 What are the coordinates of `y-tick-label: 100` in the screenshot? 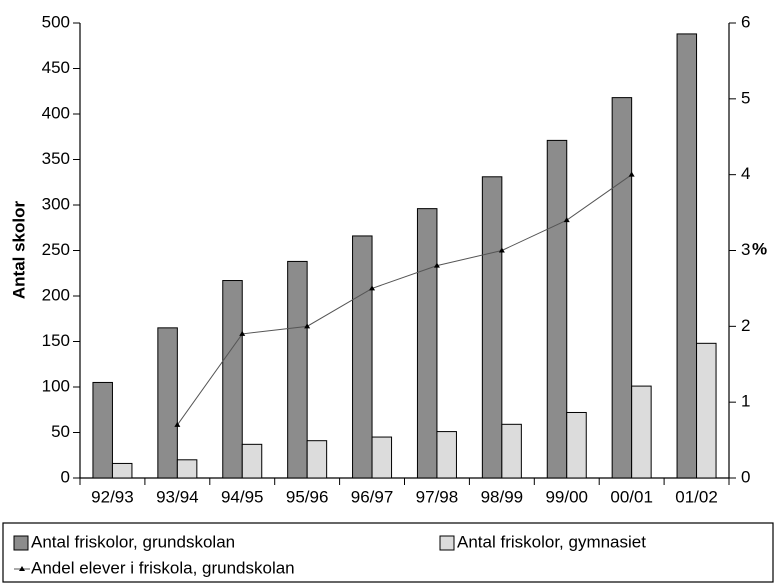 It's located at (56, 385).